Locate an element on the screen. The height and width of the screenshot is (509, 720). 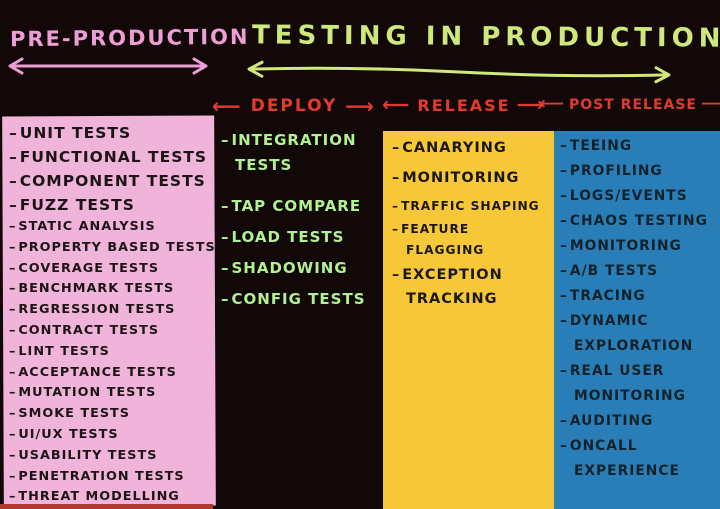
list-item: CONTRACT TESTS is located at coordinates (112, 331).